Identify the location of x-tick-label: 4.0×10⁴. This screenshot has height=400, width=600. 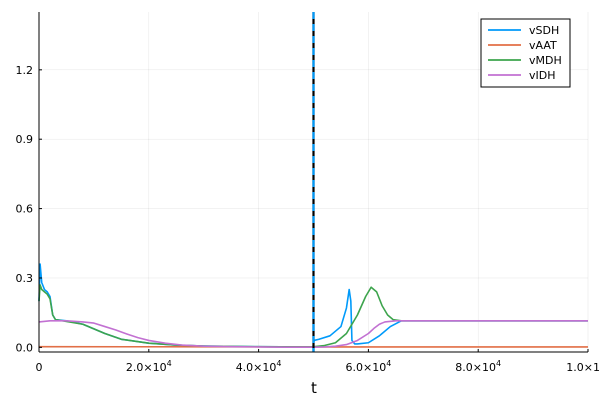
(259, 366).